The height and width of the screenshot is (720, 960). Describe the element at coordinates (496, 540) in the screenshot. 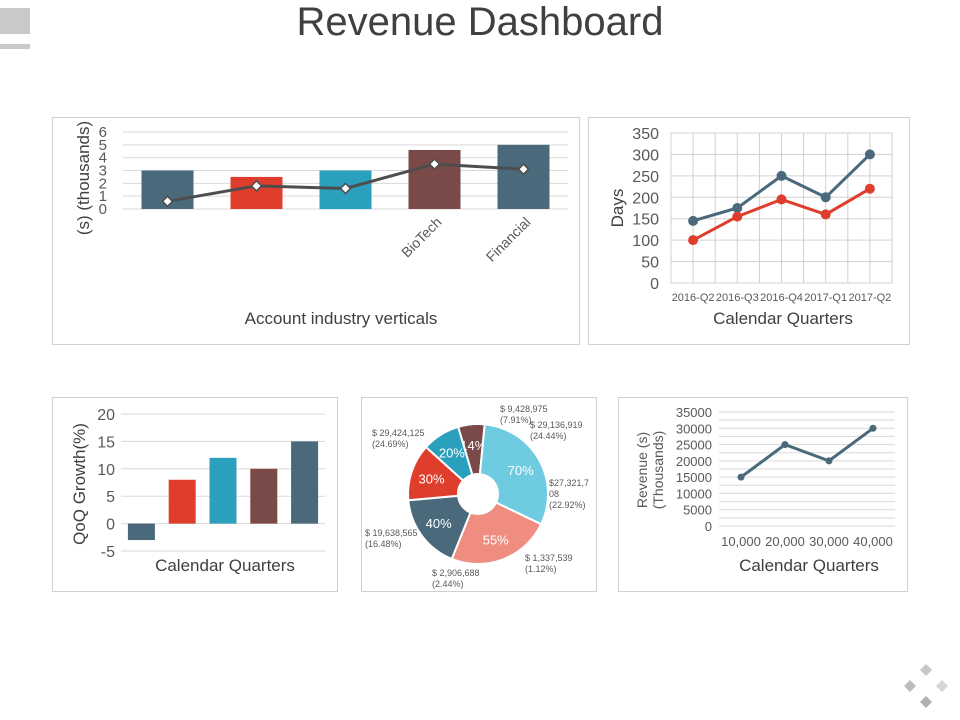

I see `slice-label: 55%` at that location.